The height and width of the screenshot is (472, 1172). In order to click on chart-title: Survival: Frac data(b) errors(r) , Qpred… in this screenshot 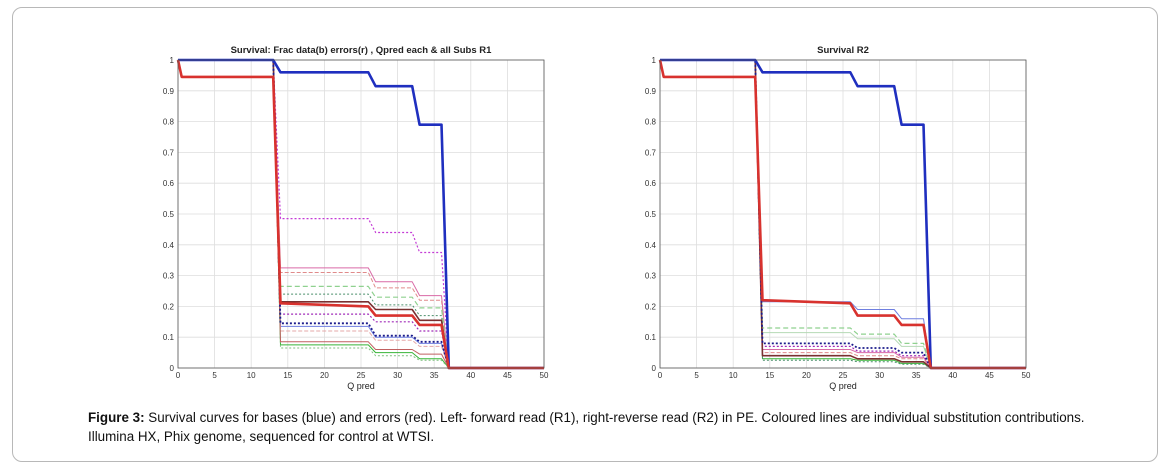, I will do `click(362, 50)`.